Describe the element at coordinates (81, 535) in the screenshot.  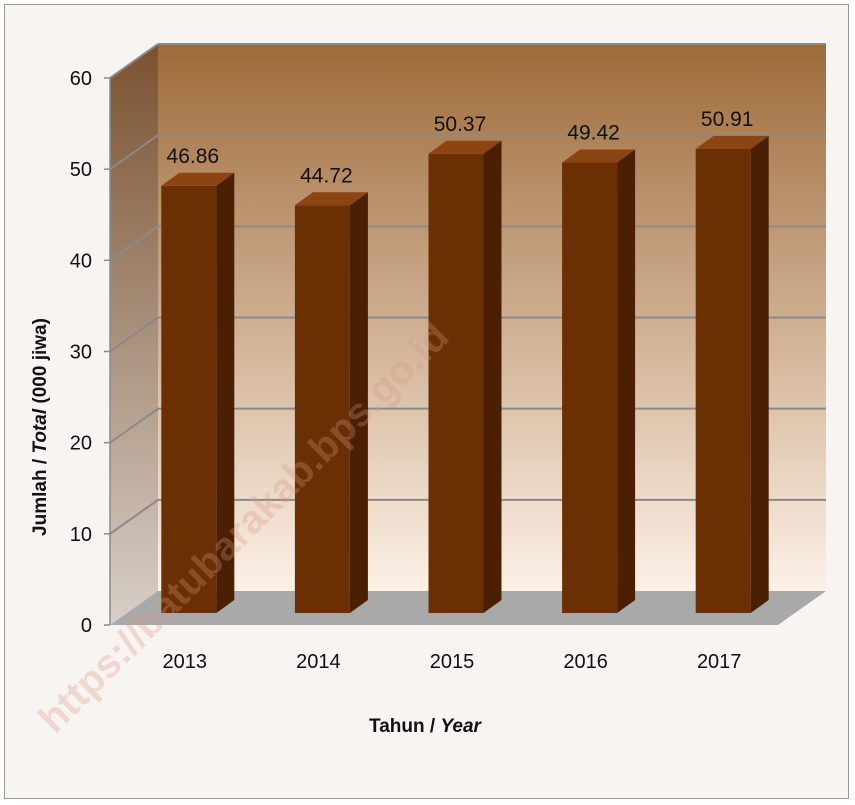
I see `y-tick-label: 10` at that location.